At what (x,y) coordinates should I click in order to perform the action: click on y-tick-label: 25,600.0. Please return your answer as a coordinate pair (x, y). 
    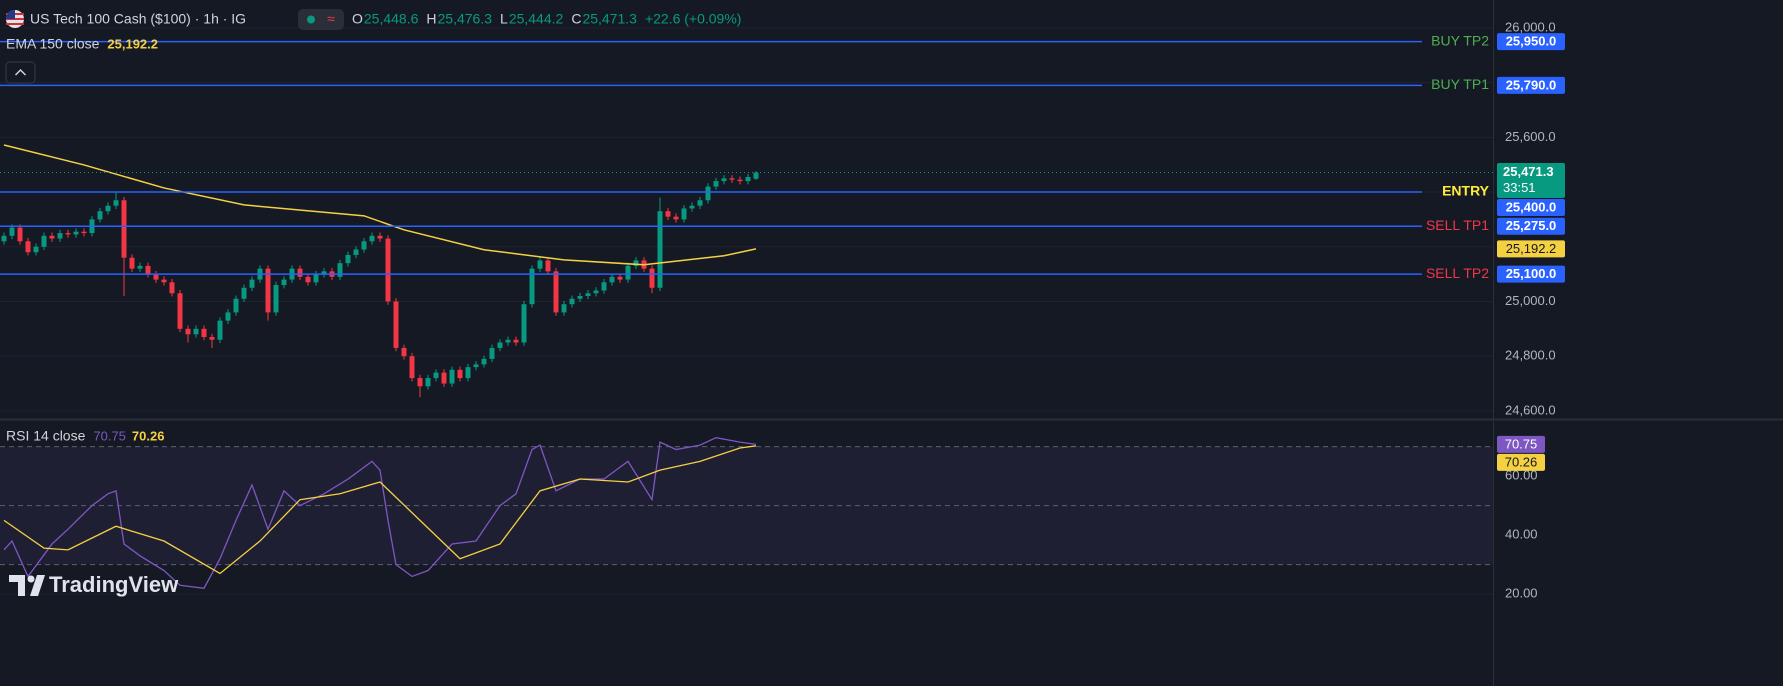
    Looking at the image, I should click on (1530, 136).